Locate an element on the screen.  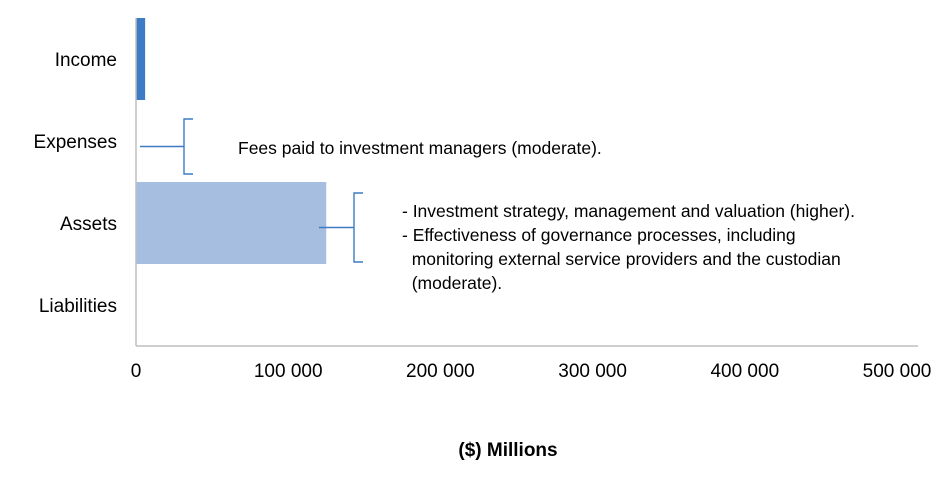
category-labels: Income Expenses Assets Liabilities is located at coordinates (75, 183).